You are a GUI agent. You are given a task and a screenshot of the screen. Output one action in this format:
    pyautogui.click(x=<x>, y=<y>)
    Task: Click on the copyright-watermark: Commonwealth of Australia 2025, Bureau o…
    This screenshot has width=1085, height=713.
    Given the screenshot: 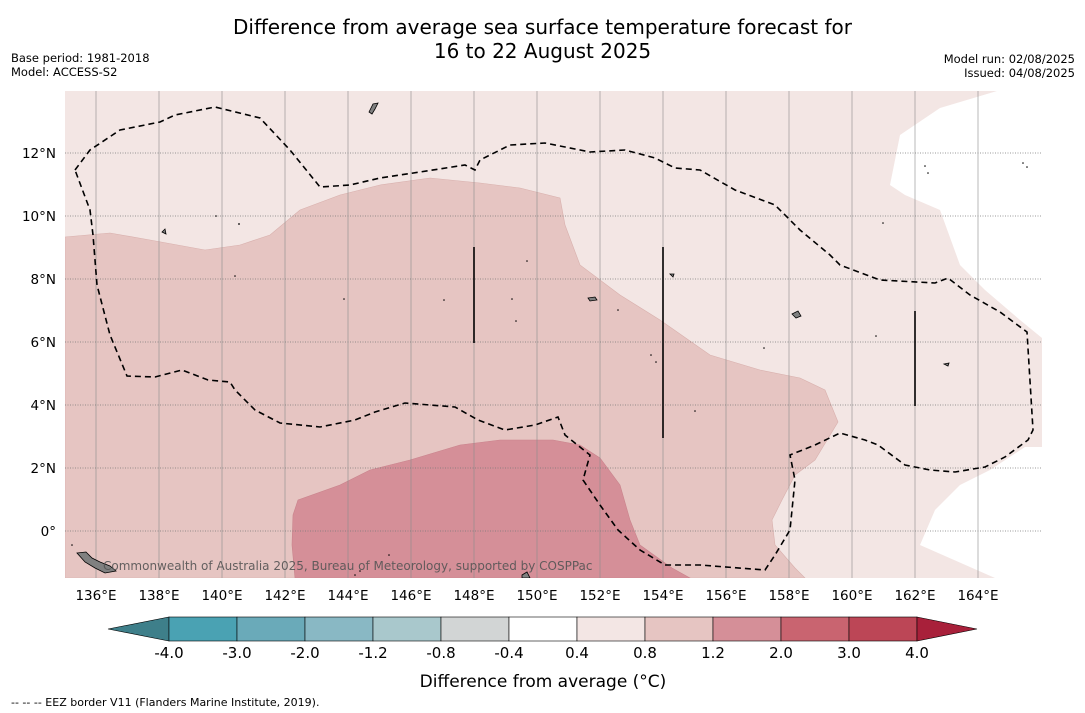 What is the action you would take?
    pyautogui.click(x=348, y=566)
    